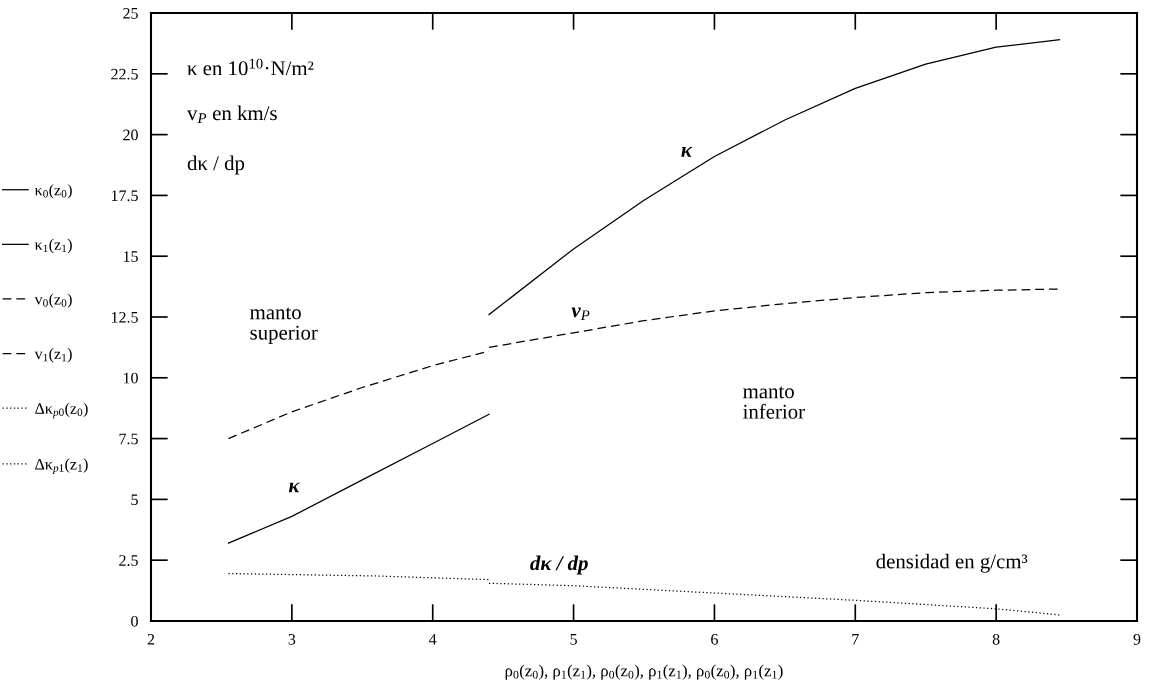 This screenshot has width=1150, height=700. Describe the element at coordinates (53, 355) in the screenshot. I see `legend-label: v$_{1}$(z$_{1}$)` at that location.